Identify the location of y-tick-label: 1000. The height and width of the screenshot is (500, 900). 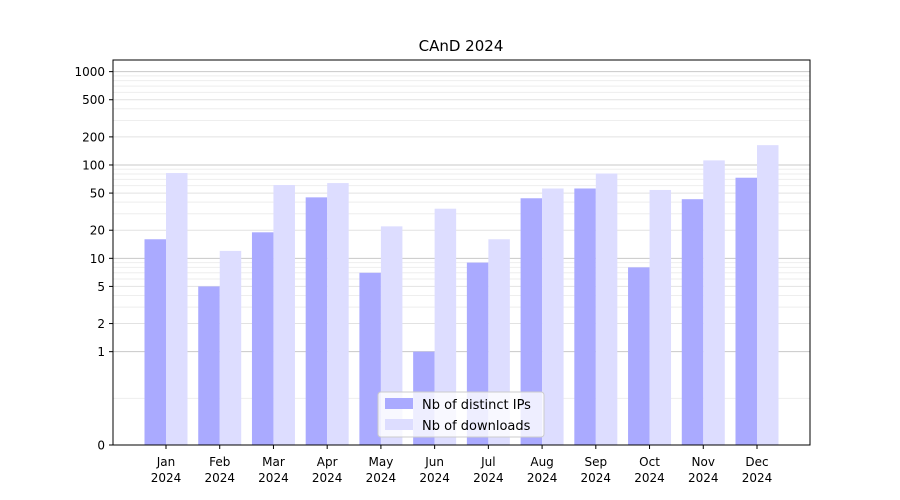
(89, 72).